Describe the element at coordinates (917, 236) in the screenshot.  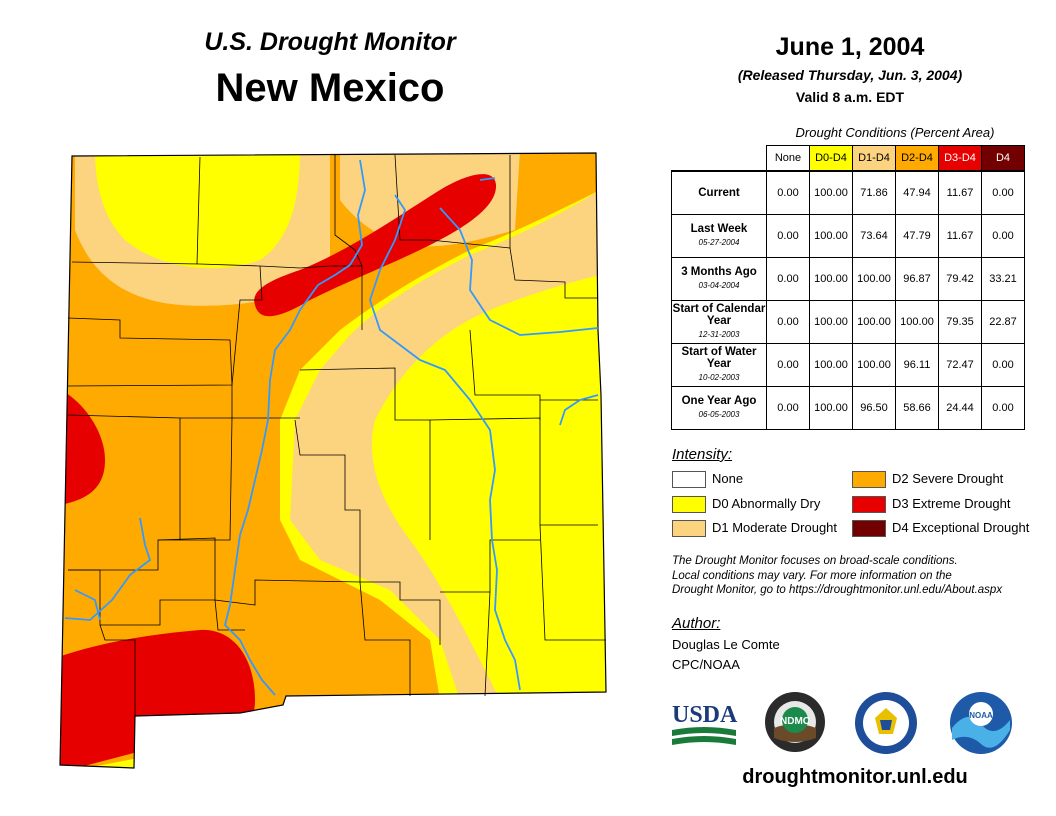
I see `table-cell: 47.79` at that location.